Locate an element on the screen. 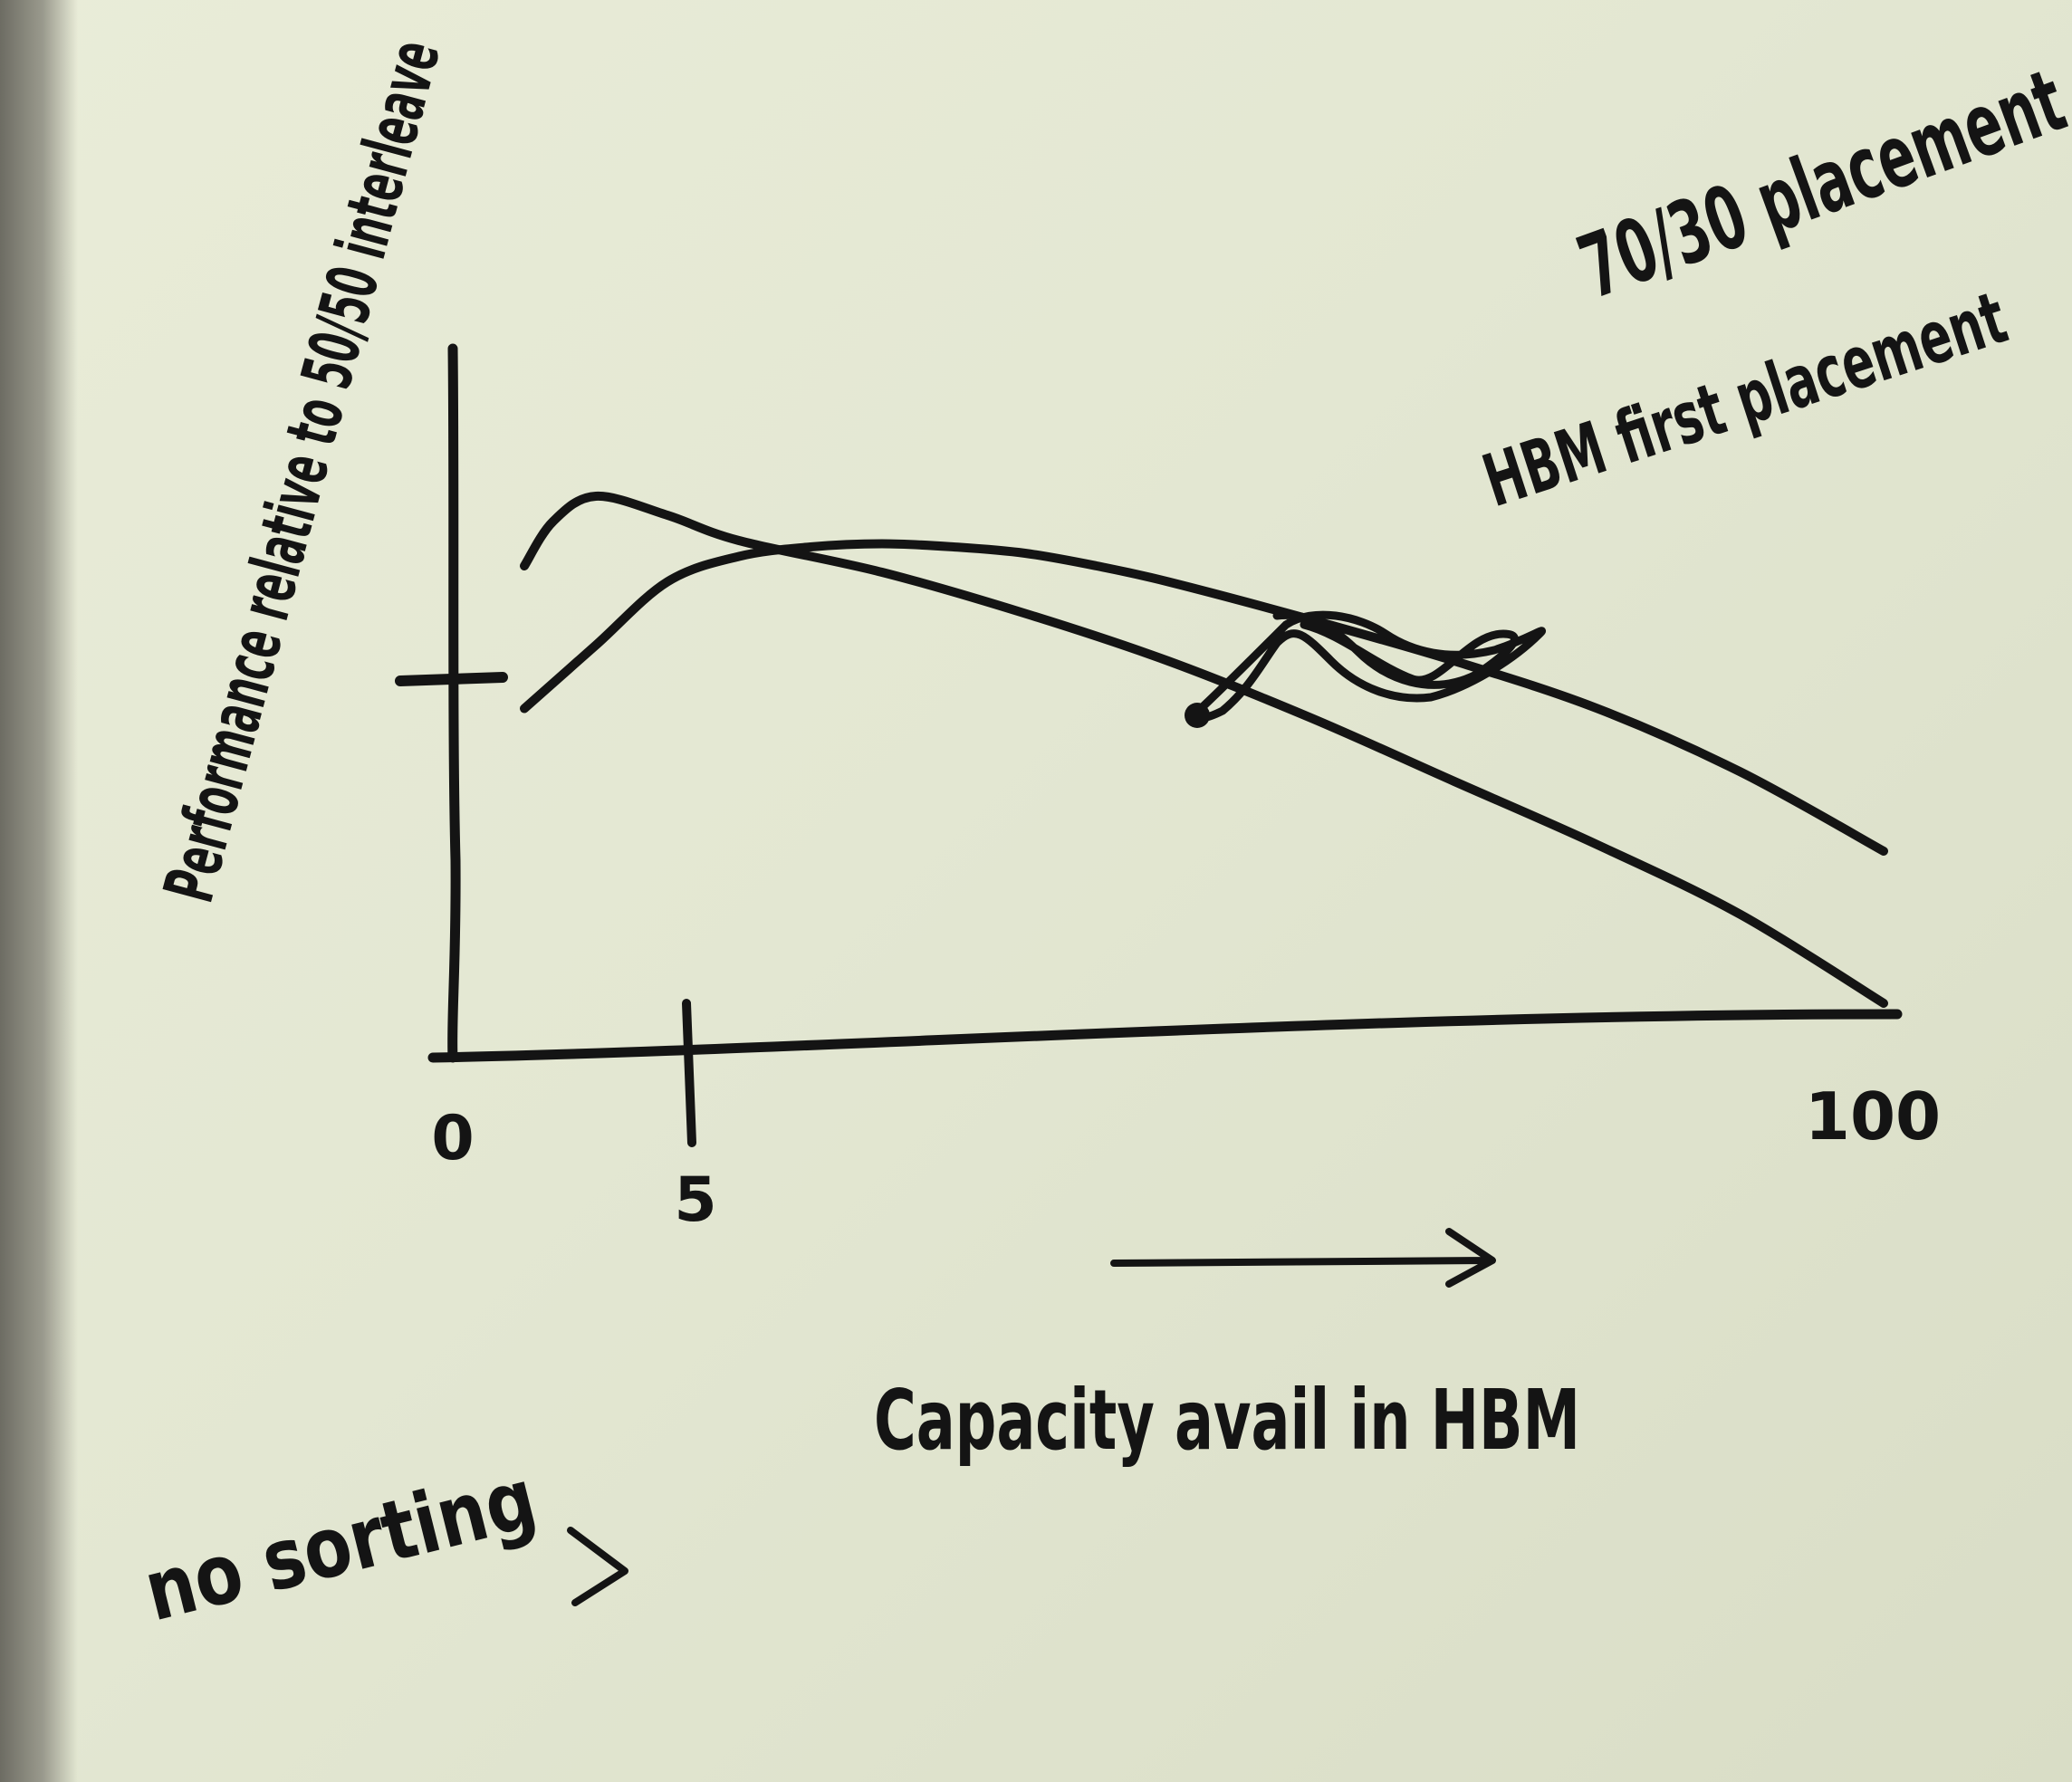 The width and height of the screenshot is (2072, 1782). scribble-mark is located at coordinates (1368, 666).